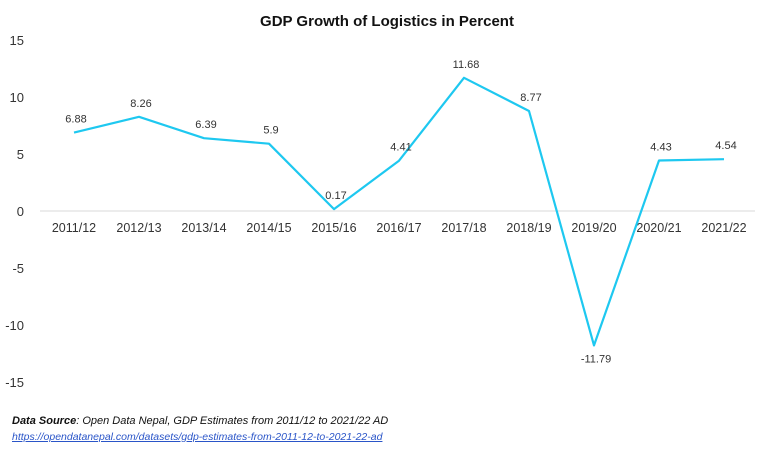 The image size is (775, 450). I want to click on y-tick-label: -10, so click(14, 325).